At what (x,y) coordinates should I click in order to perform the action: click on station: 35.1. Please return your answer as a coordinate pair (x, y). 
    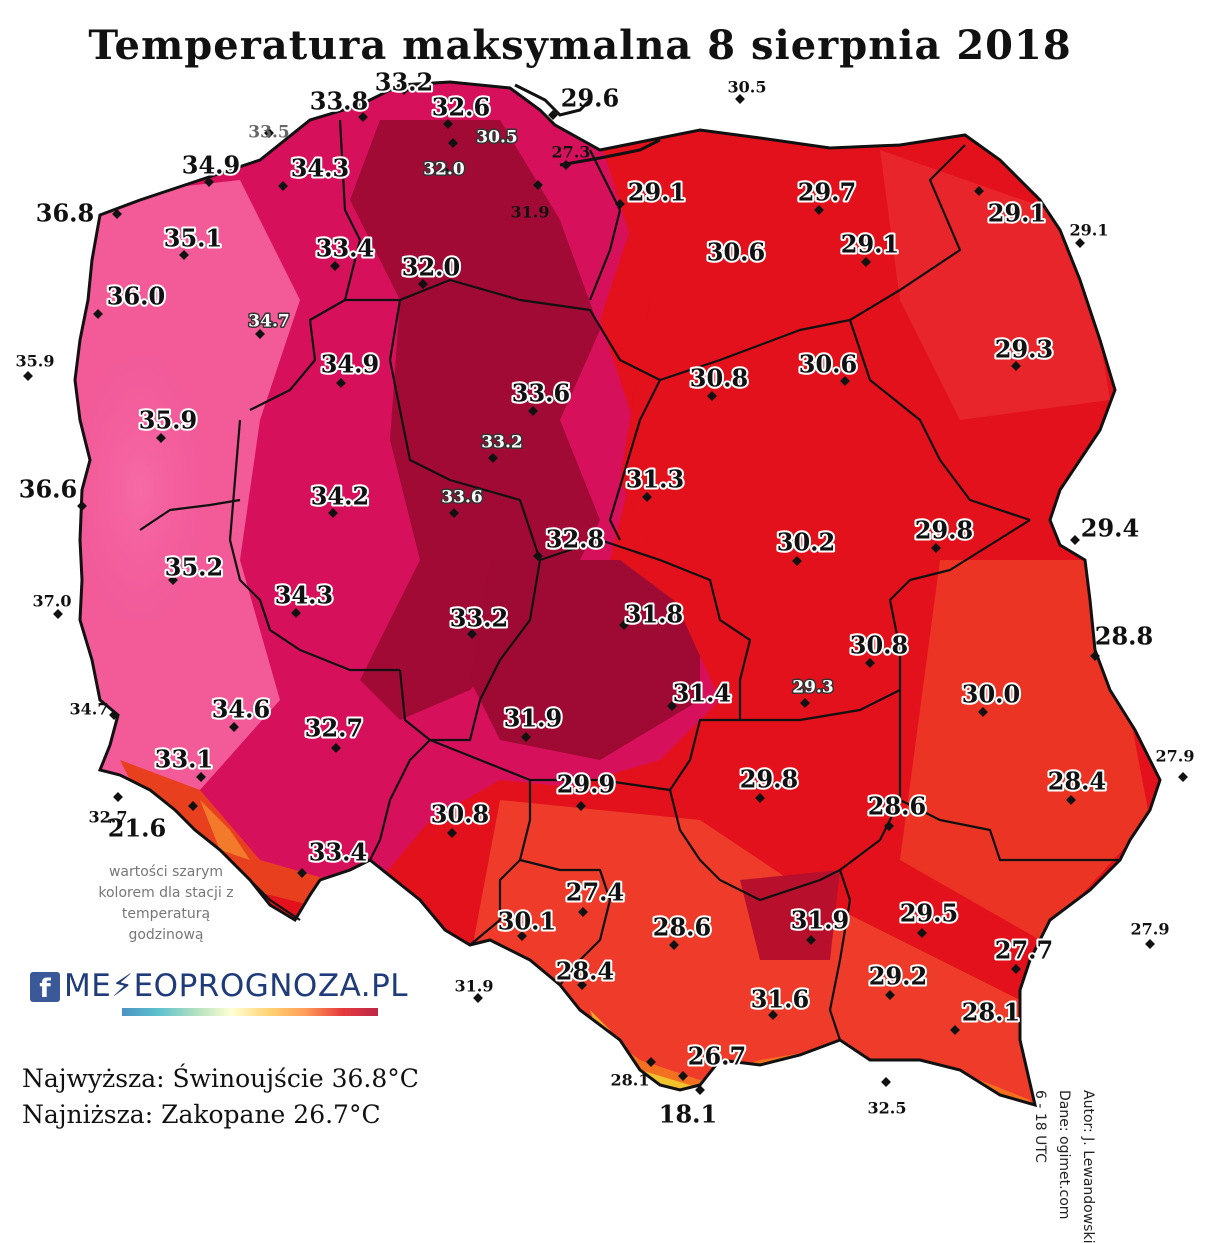
    Looking at the image, I should click on (193, 241).